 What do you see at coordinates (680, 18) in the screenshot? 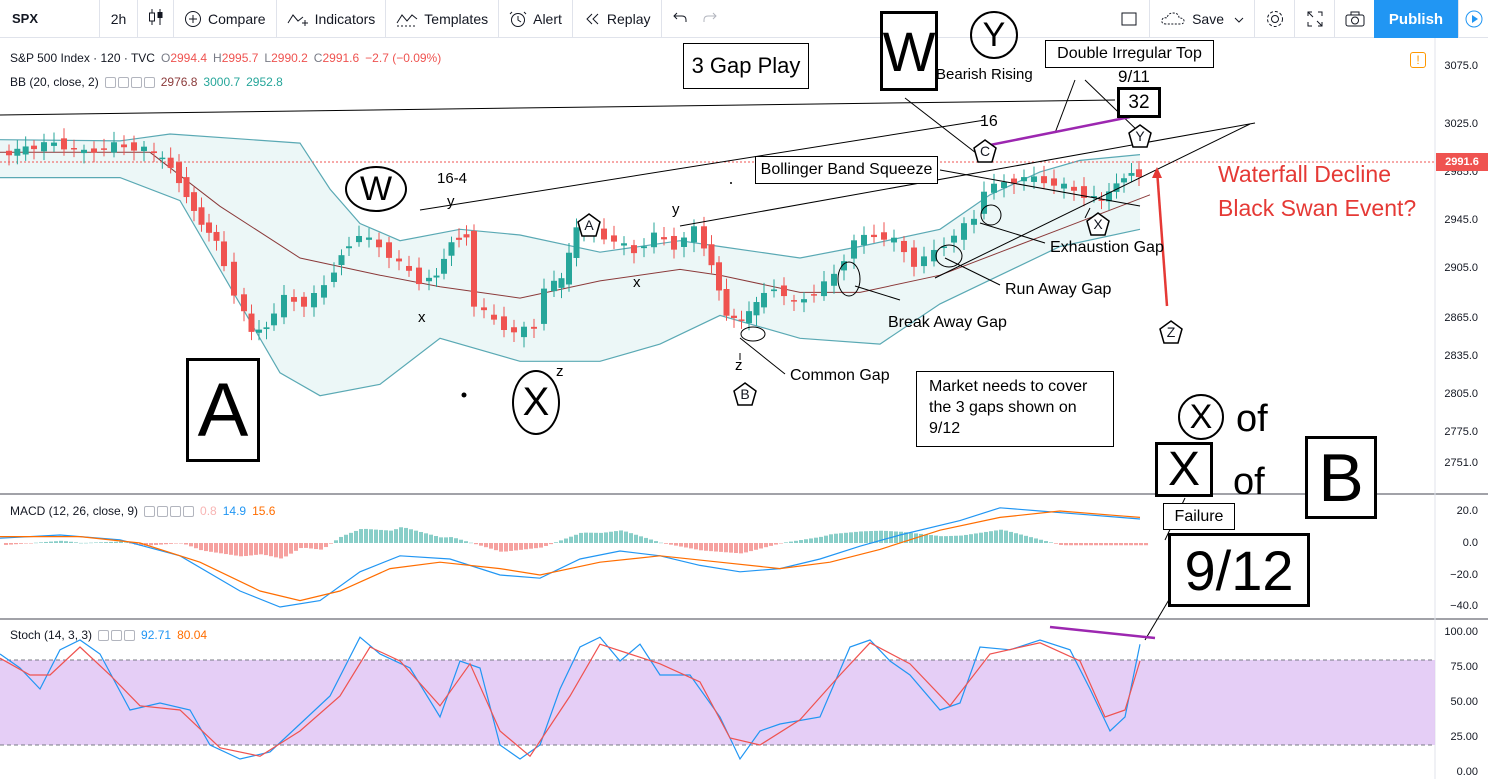
I see `undo-icon` at bounding box center [680, 18].